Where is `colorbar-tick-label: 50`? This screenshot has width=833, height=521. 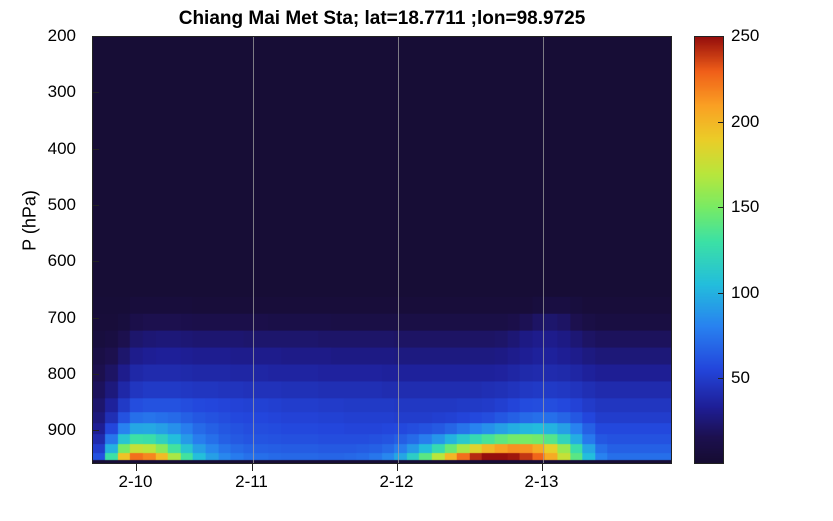
colorbar-tick-label: 50 is located at coordinates (740, 378).